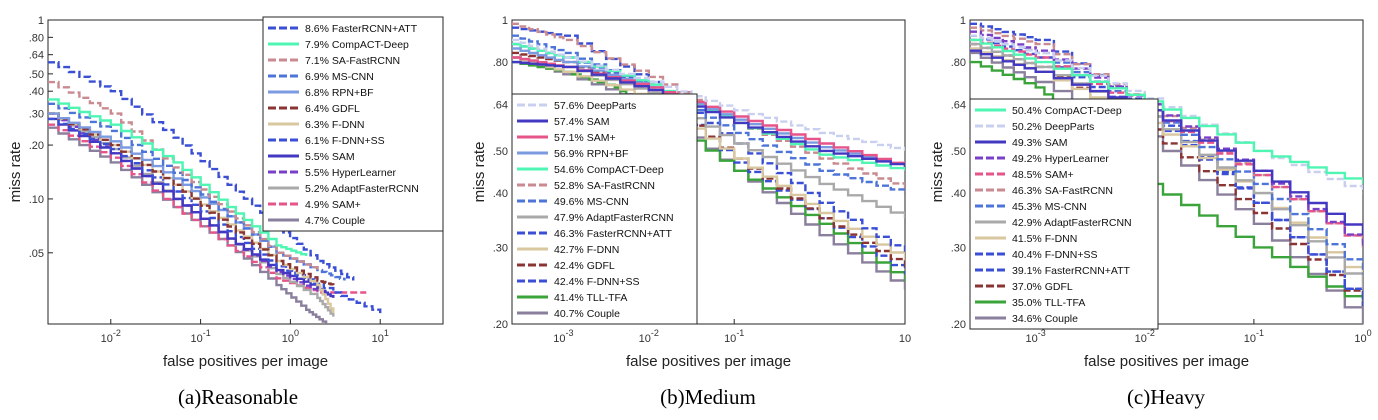 The image size is (1378, 420). I want to click on legend-entry: 49.3% SAM, so click(1039, 143).